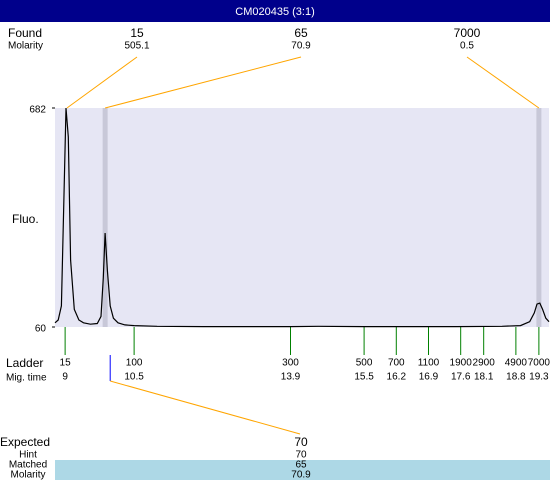  I want to click on ladder-size: 700, so click(396, 363).